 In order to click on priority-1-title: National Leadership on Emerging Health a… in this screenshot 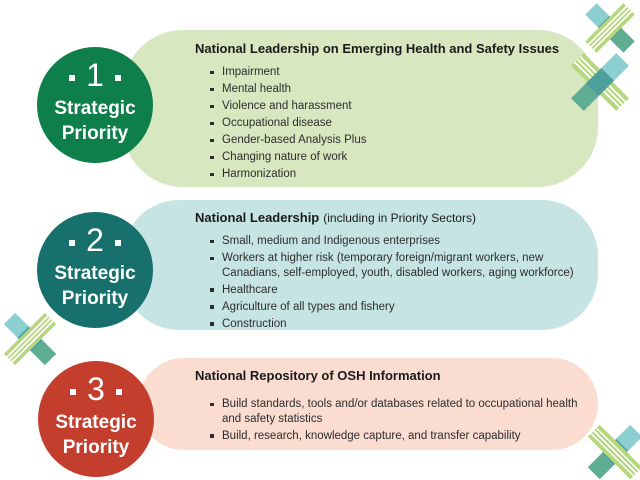, I will do `click(392, 49)`.